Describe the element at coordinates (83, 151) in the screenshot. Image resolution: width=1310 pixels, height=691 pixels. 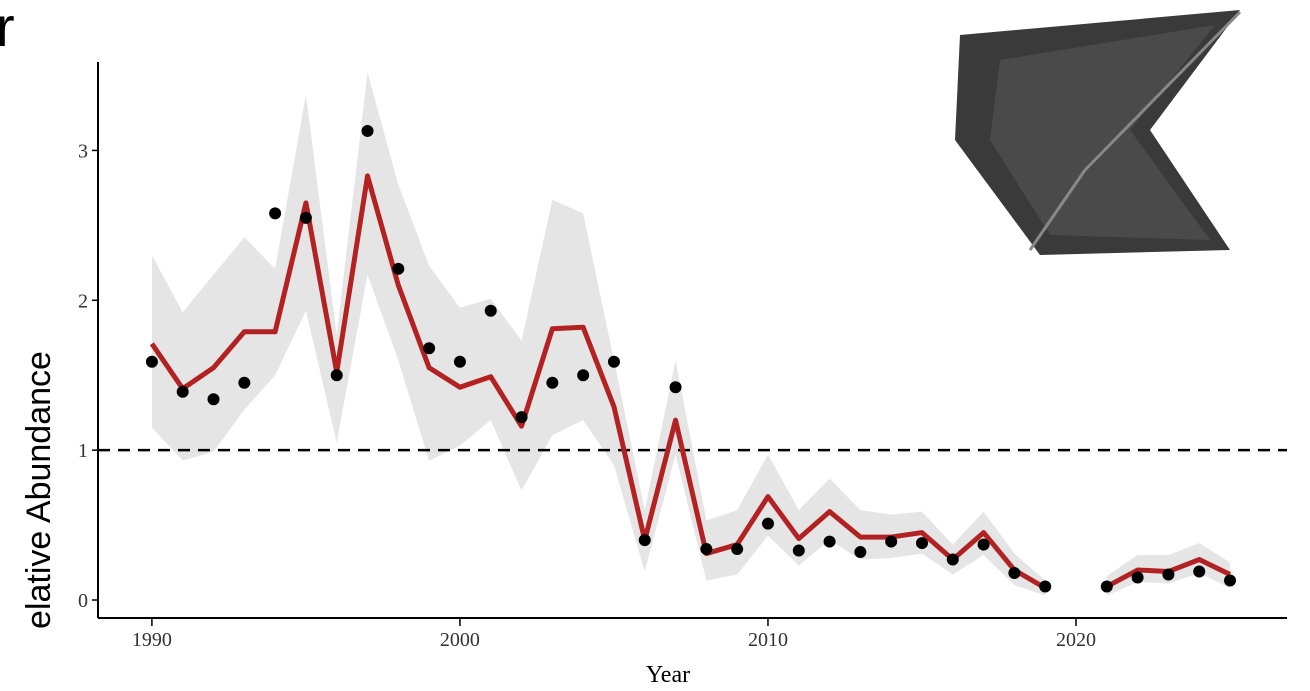
I see `y-tick-label: 3` at that location.